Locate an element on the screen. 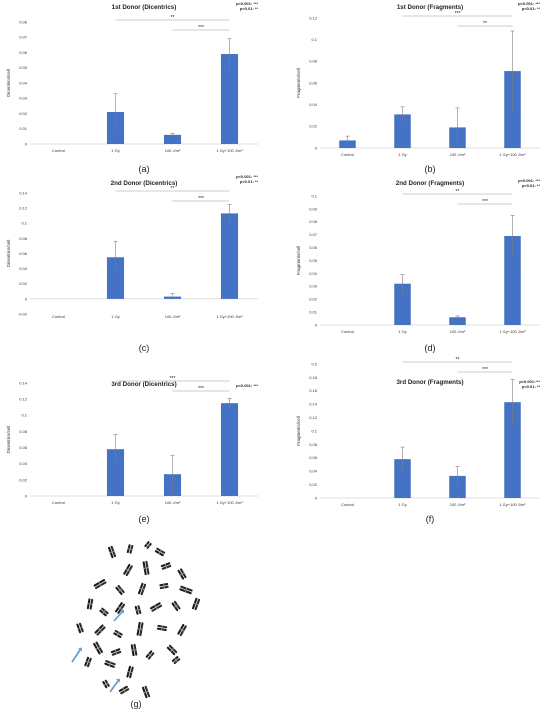  y-axis-label: Fragments/cell is located at coordinates (298, 431).